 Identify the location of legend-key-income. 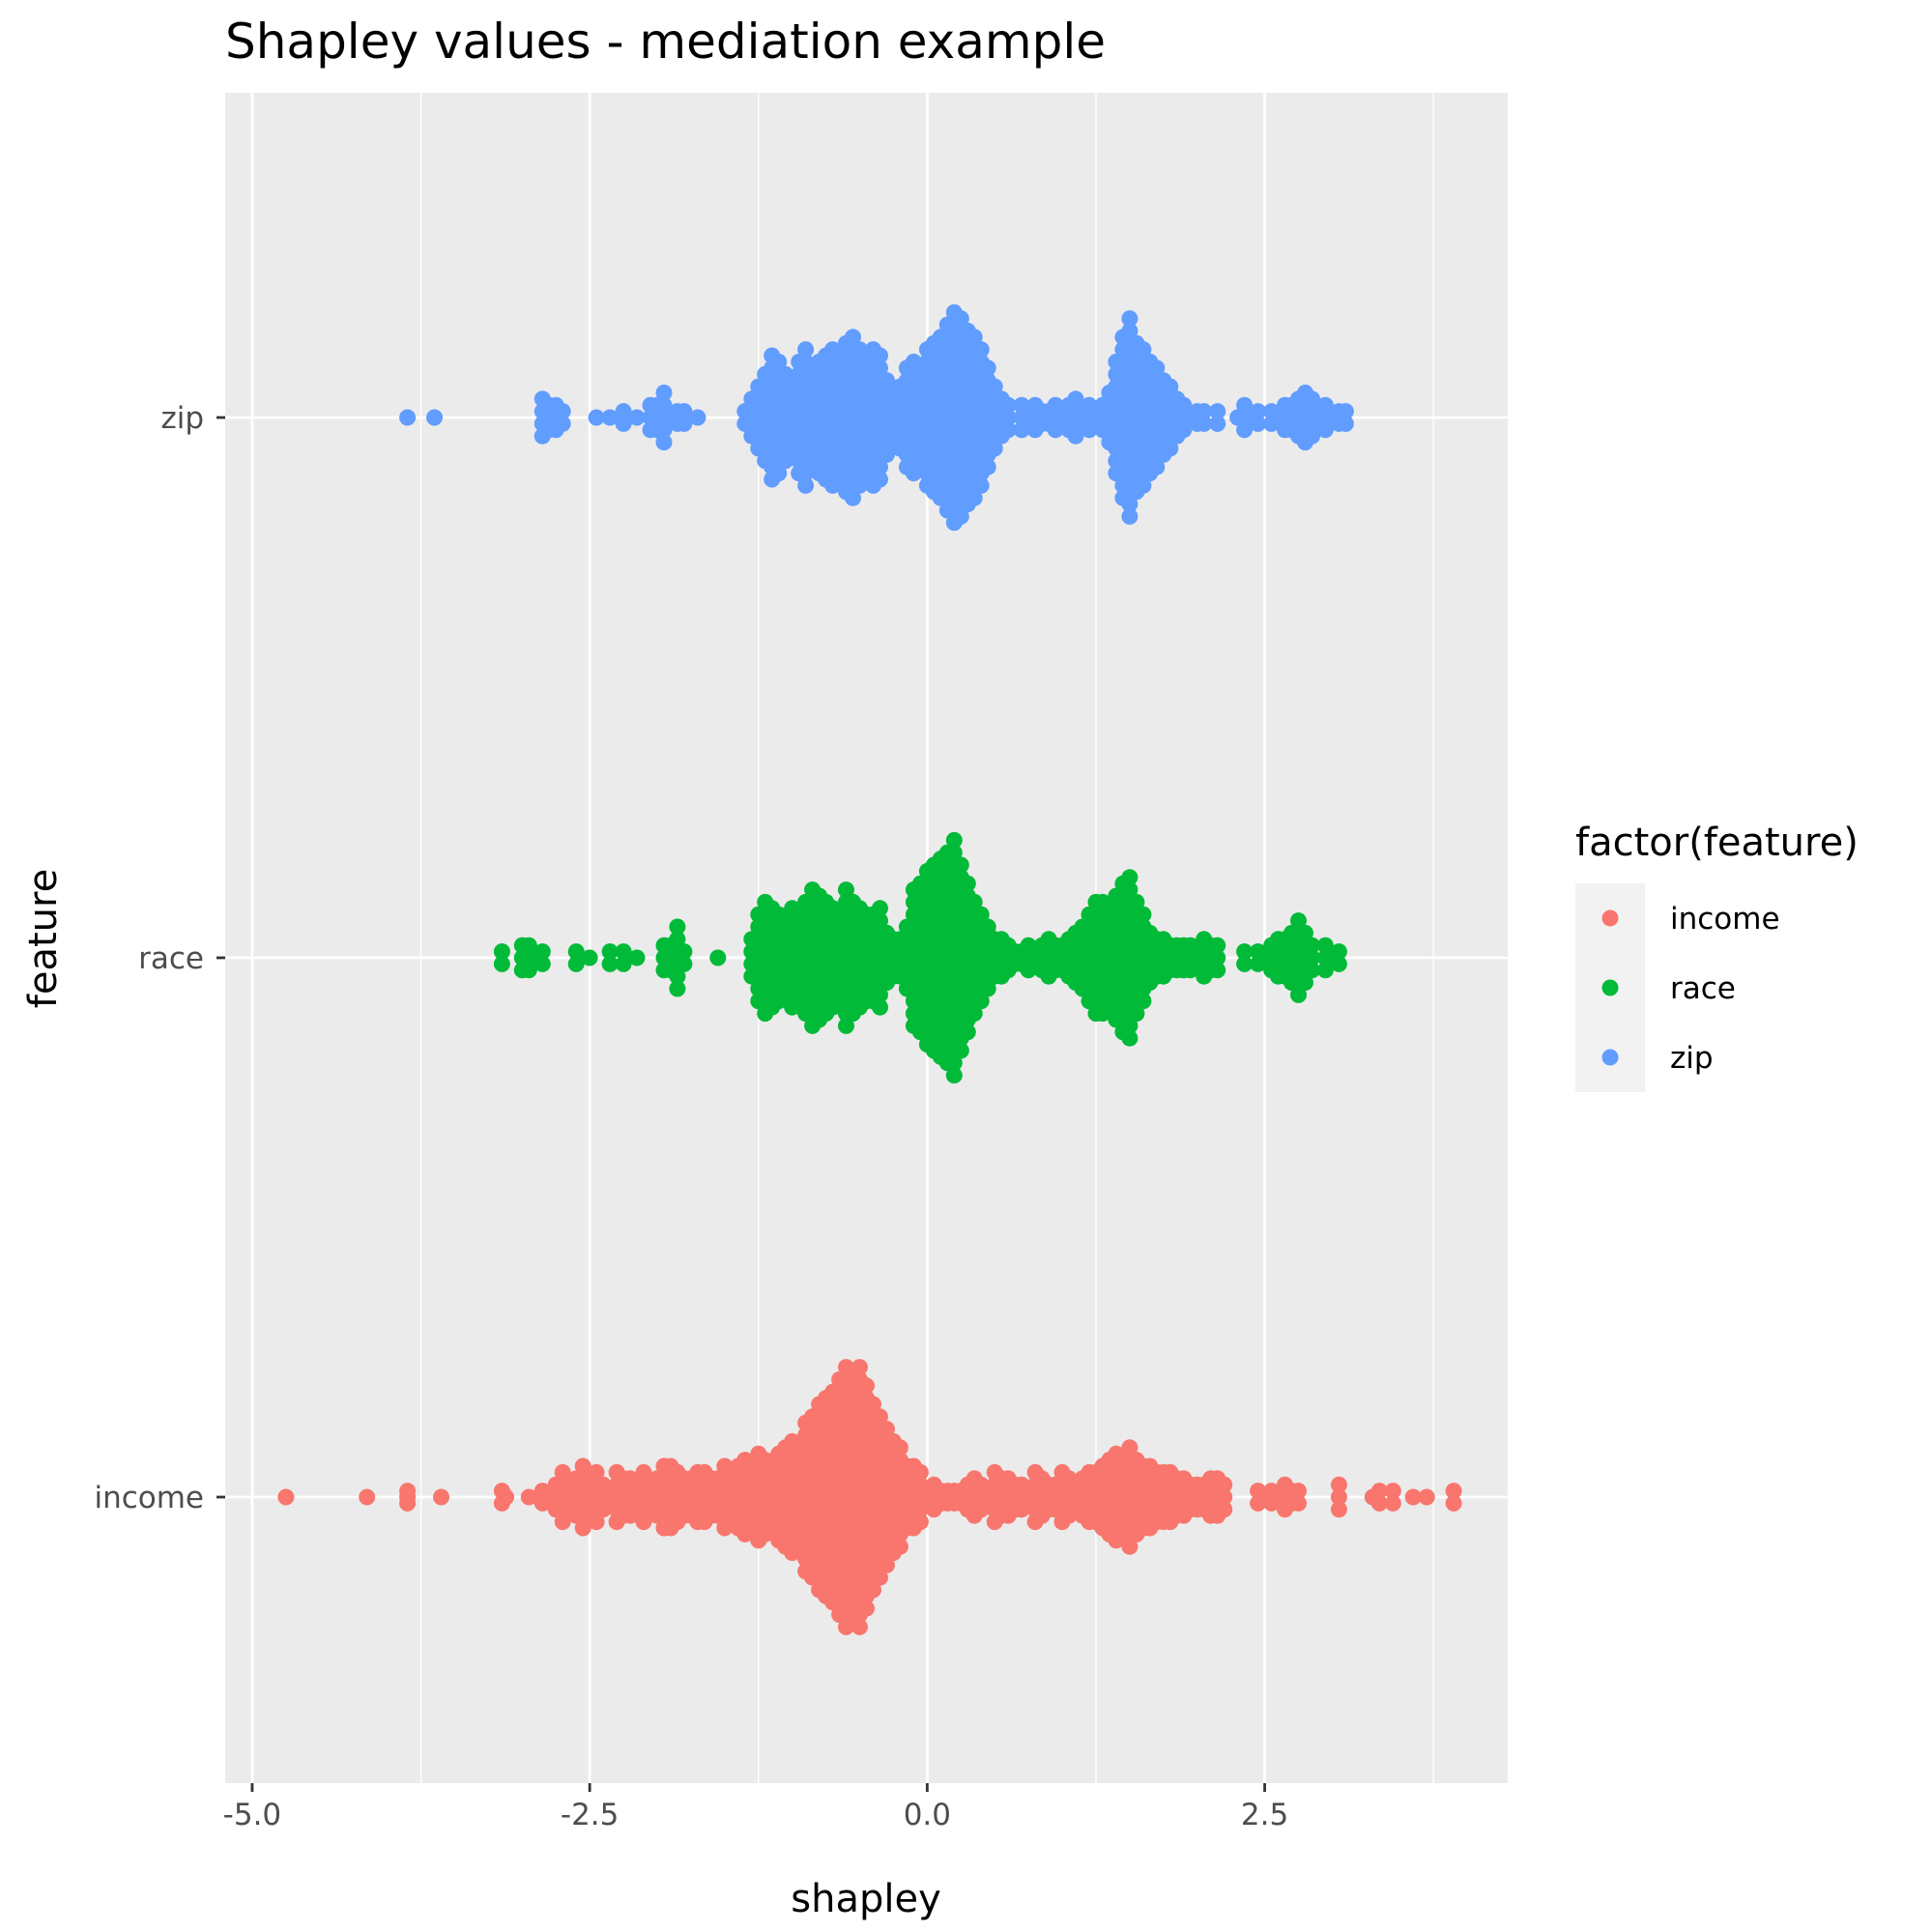
(1610, 918).